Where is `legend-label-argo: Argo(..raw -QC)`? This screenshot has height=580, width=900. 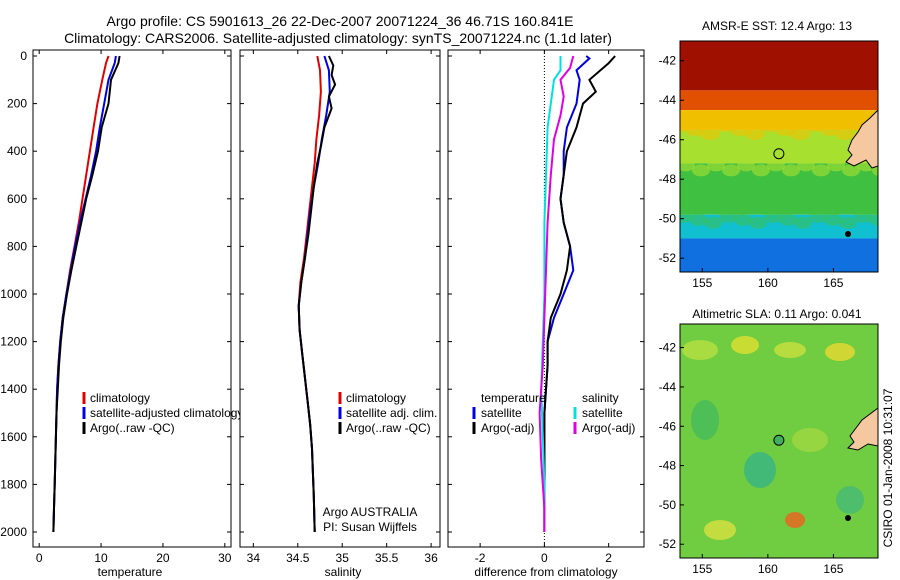 legend-label-argo: Argo(..raw -QC) is located at coordinates (388, 428).